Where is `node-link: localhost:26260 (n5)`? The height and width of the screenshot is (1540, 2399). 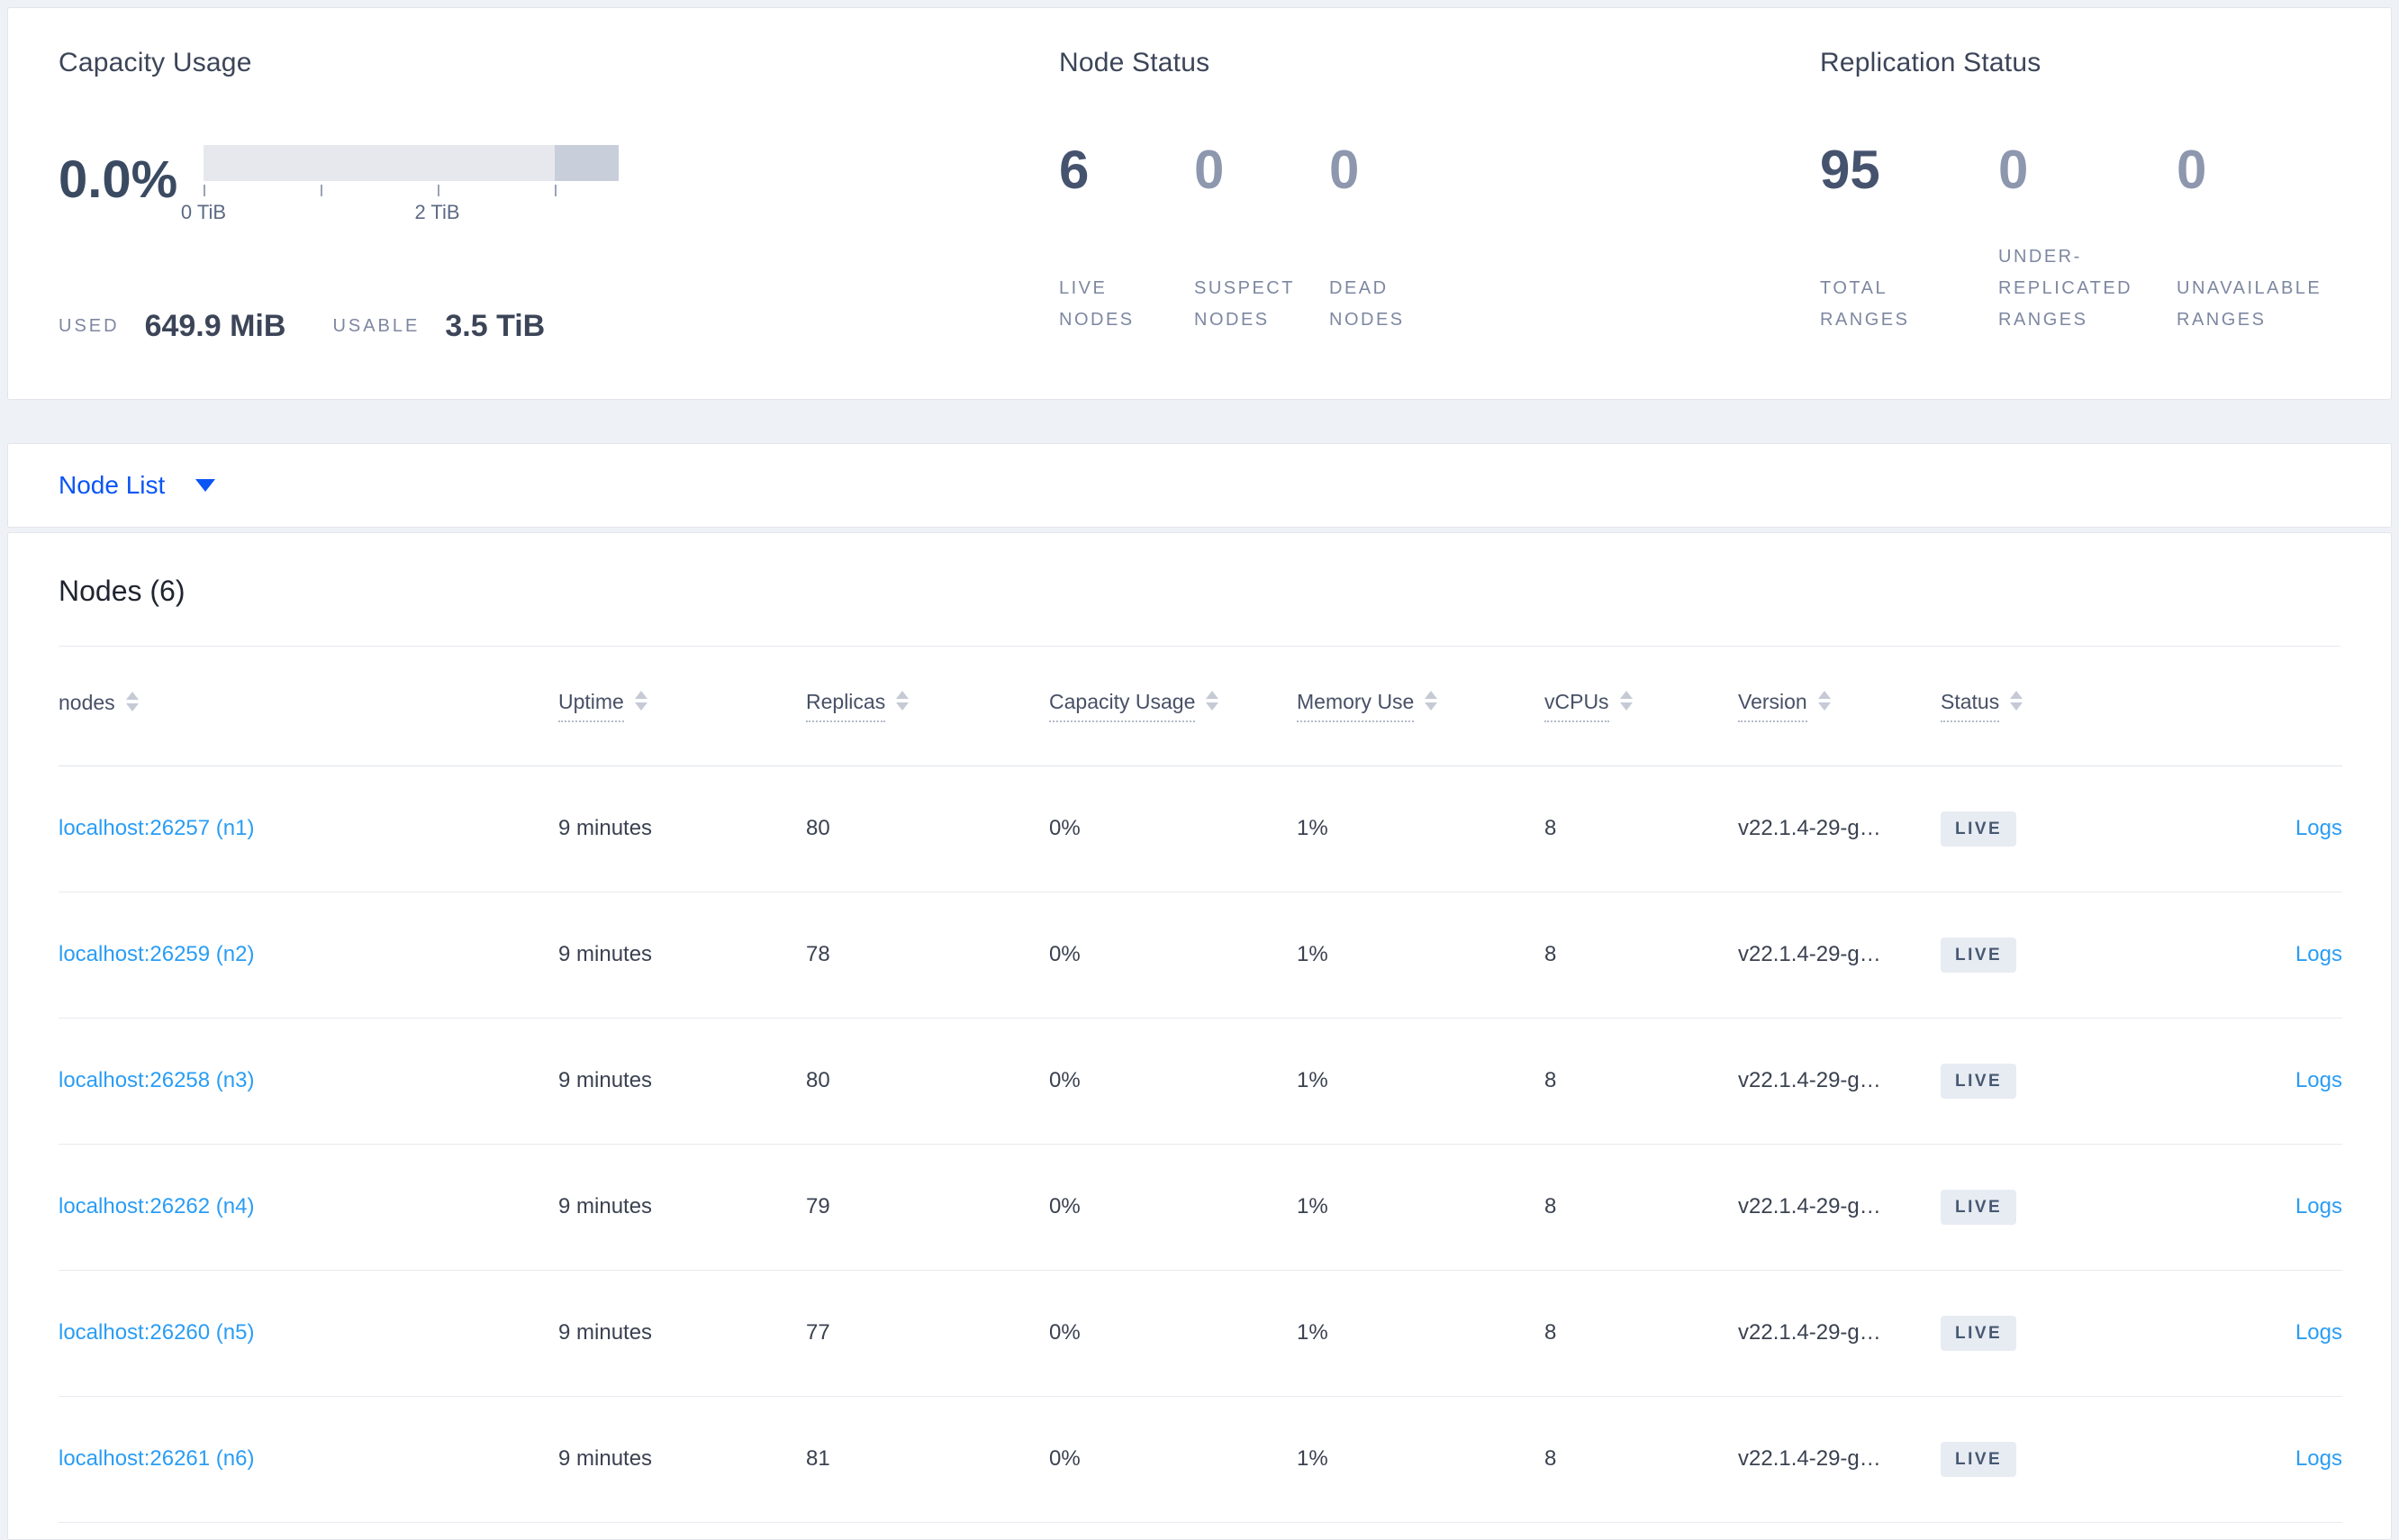 node-link: localhost:26260 (n5) is located at coordinates (157, 1332).